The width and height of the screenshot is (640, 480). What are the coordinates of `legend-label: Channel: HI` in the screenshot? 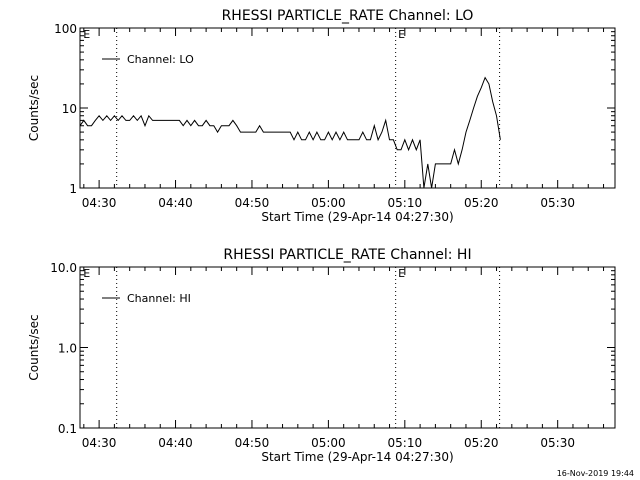 It's located at (159, 298).